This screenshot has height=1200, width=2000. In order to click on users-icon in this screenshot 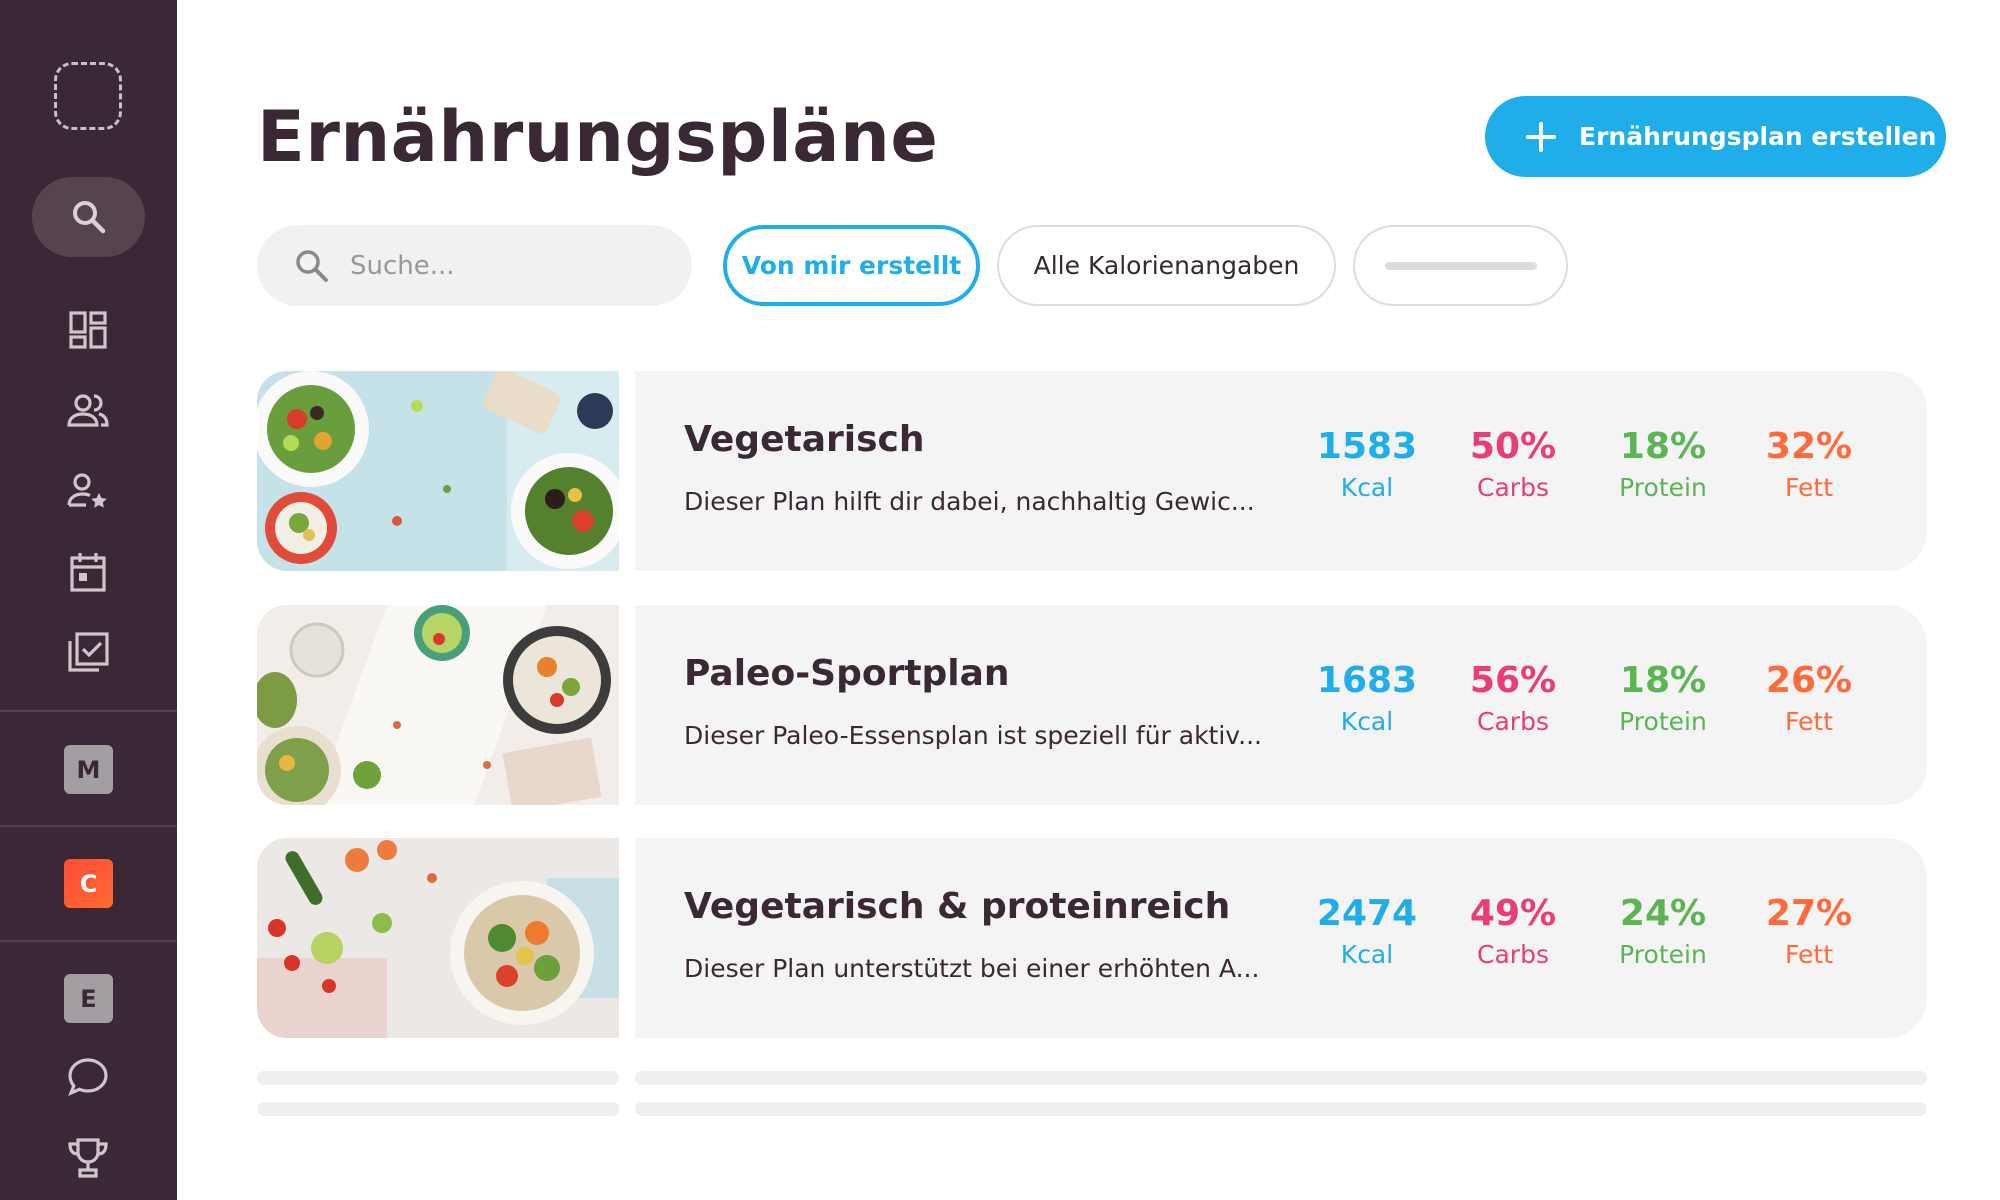, I will do `click(88, 410)`.